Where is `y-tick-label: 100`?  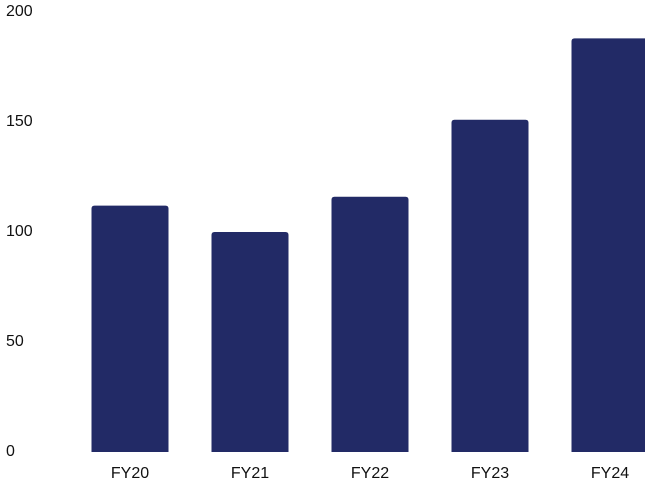 y-tick-label: 100 is located at coordinates (19, 231).